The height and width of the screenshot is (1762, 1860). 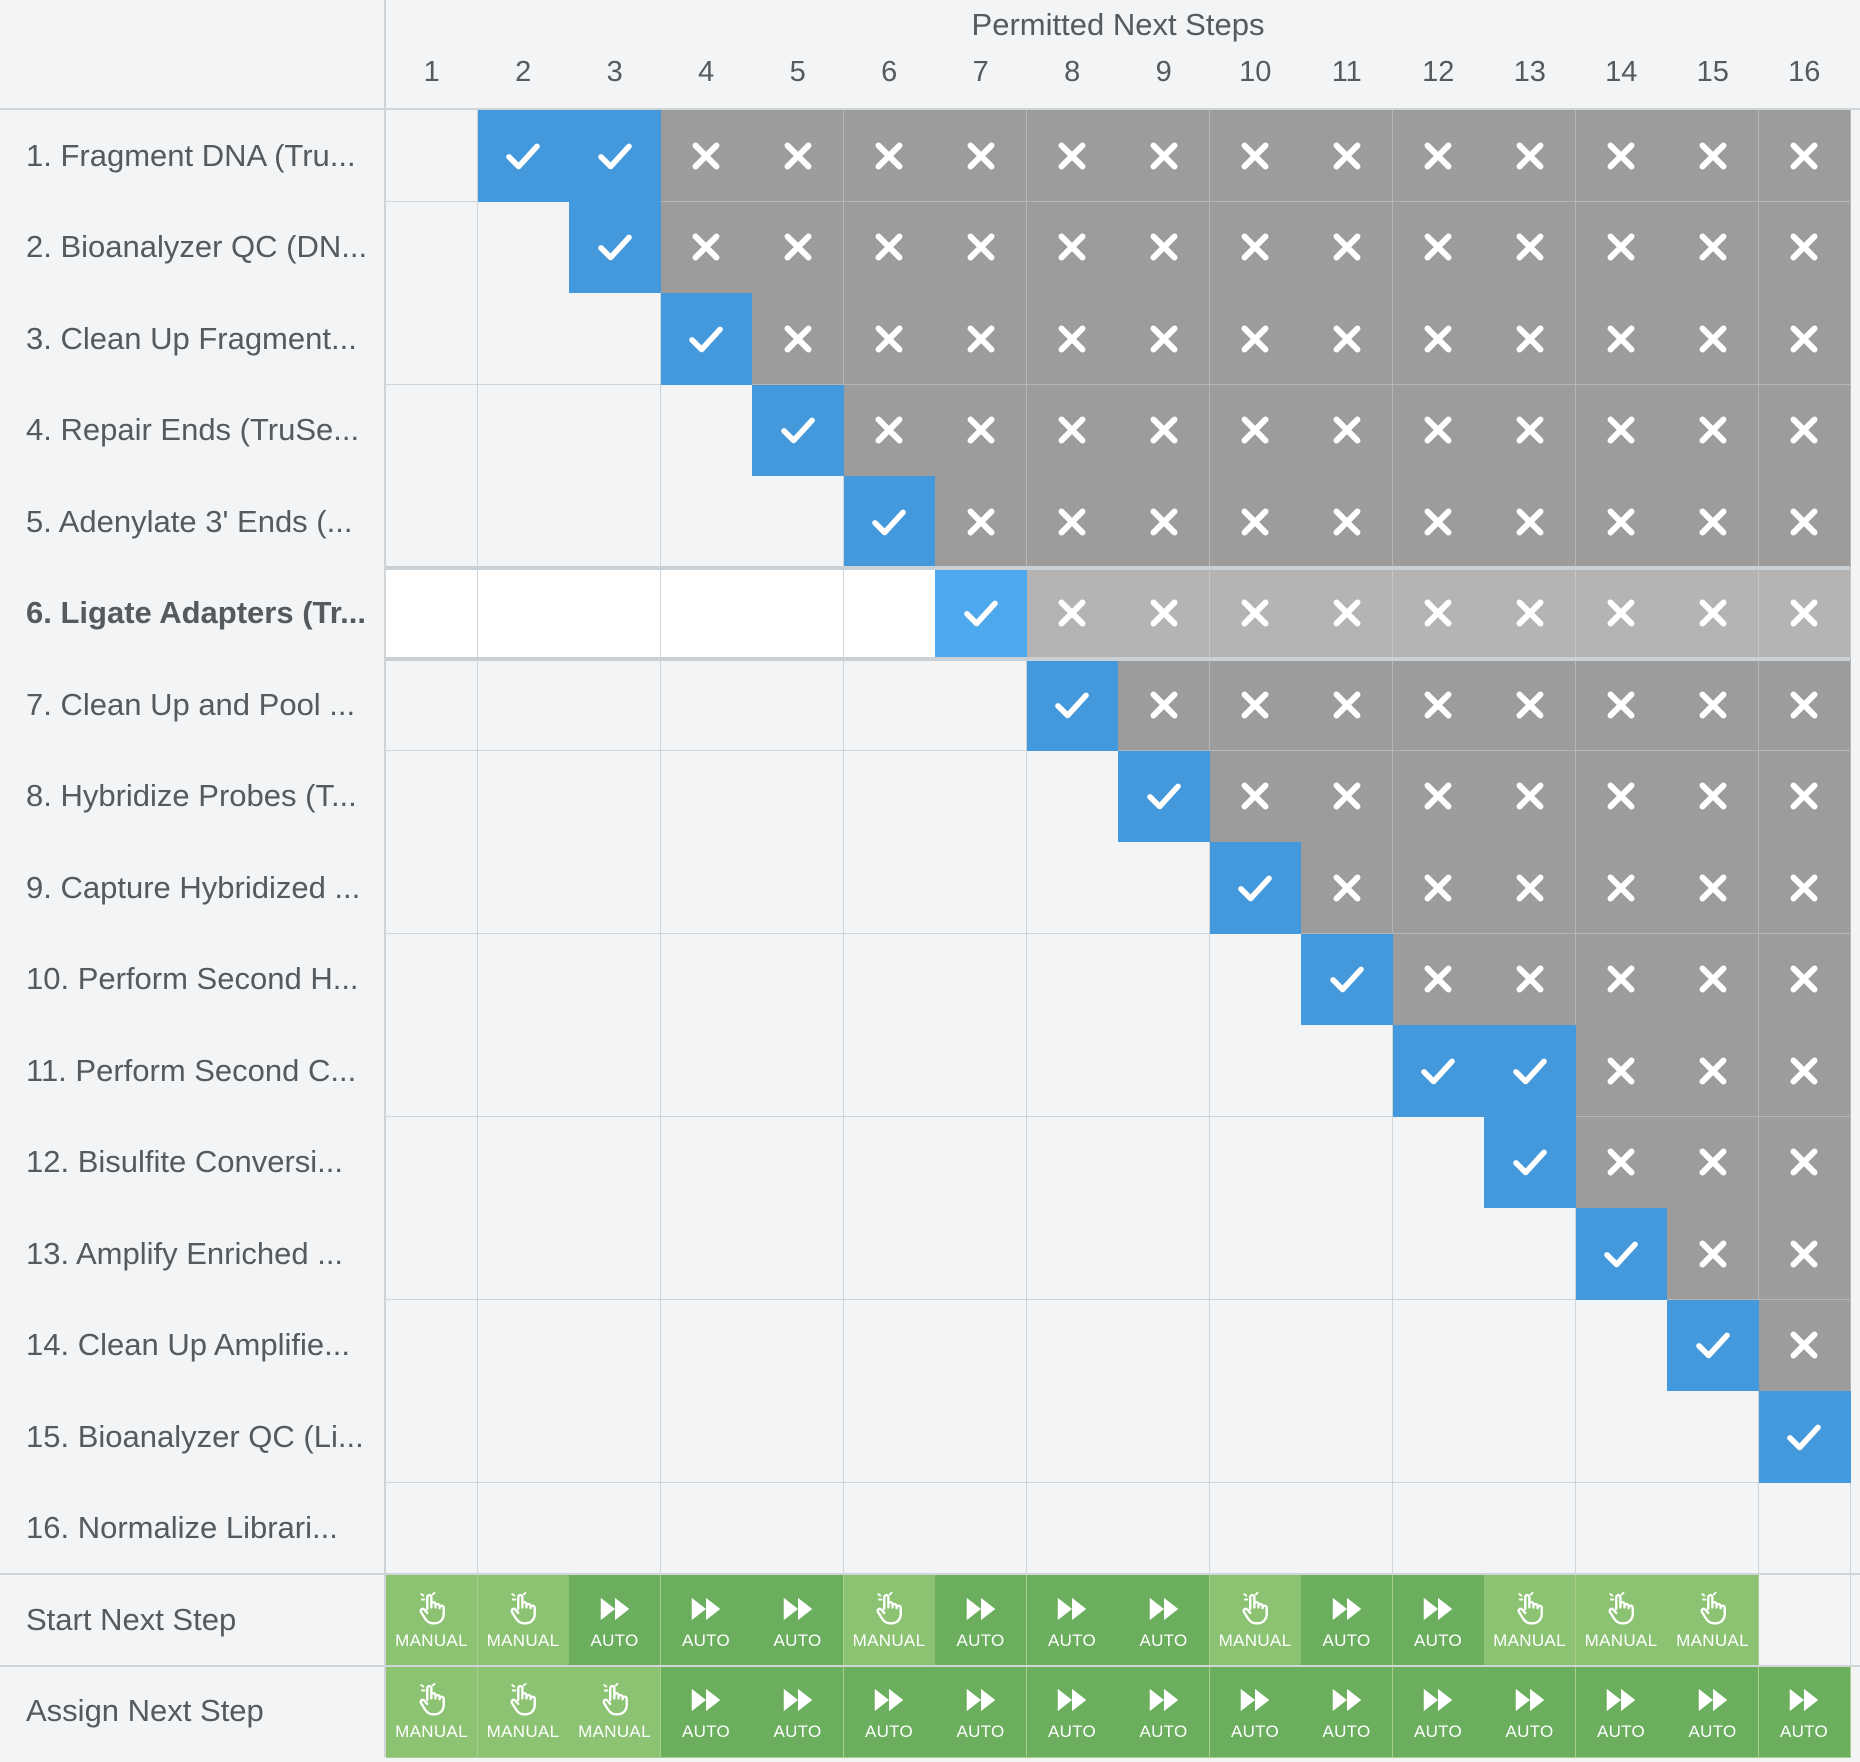 I want to click on start-next-step-toggle-4: AUTO, so click(x=706, y=1620).